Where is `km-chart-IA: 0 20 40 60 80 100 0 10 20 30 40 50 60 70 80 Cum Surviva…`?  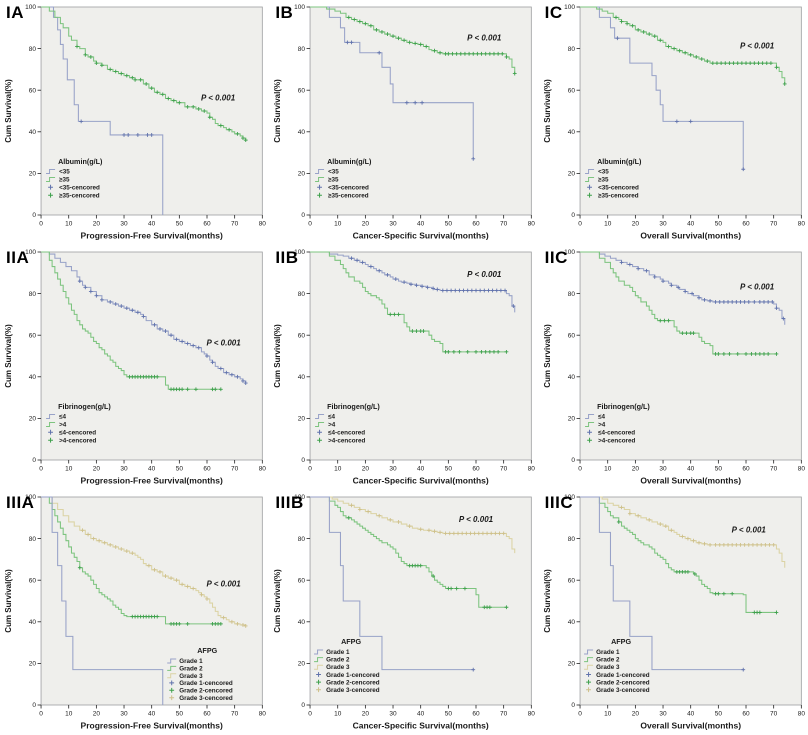 km-chart-IA: 0 20 40 60 80 100 0 10 20 30 40 50 60 70 80 Cum Surviva… is located at coordinates (135, 122).